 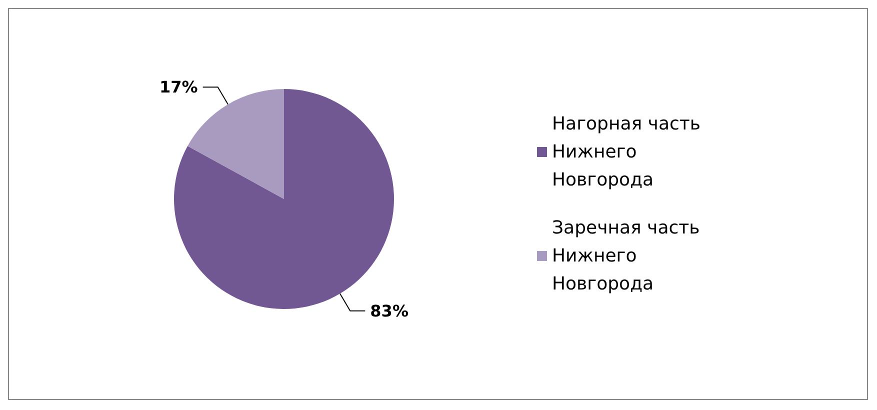 I want to click on legend-label: Нагорная часть Нижнего Новгорода, so click(x=629, y=152).